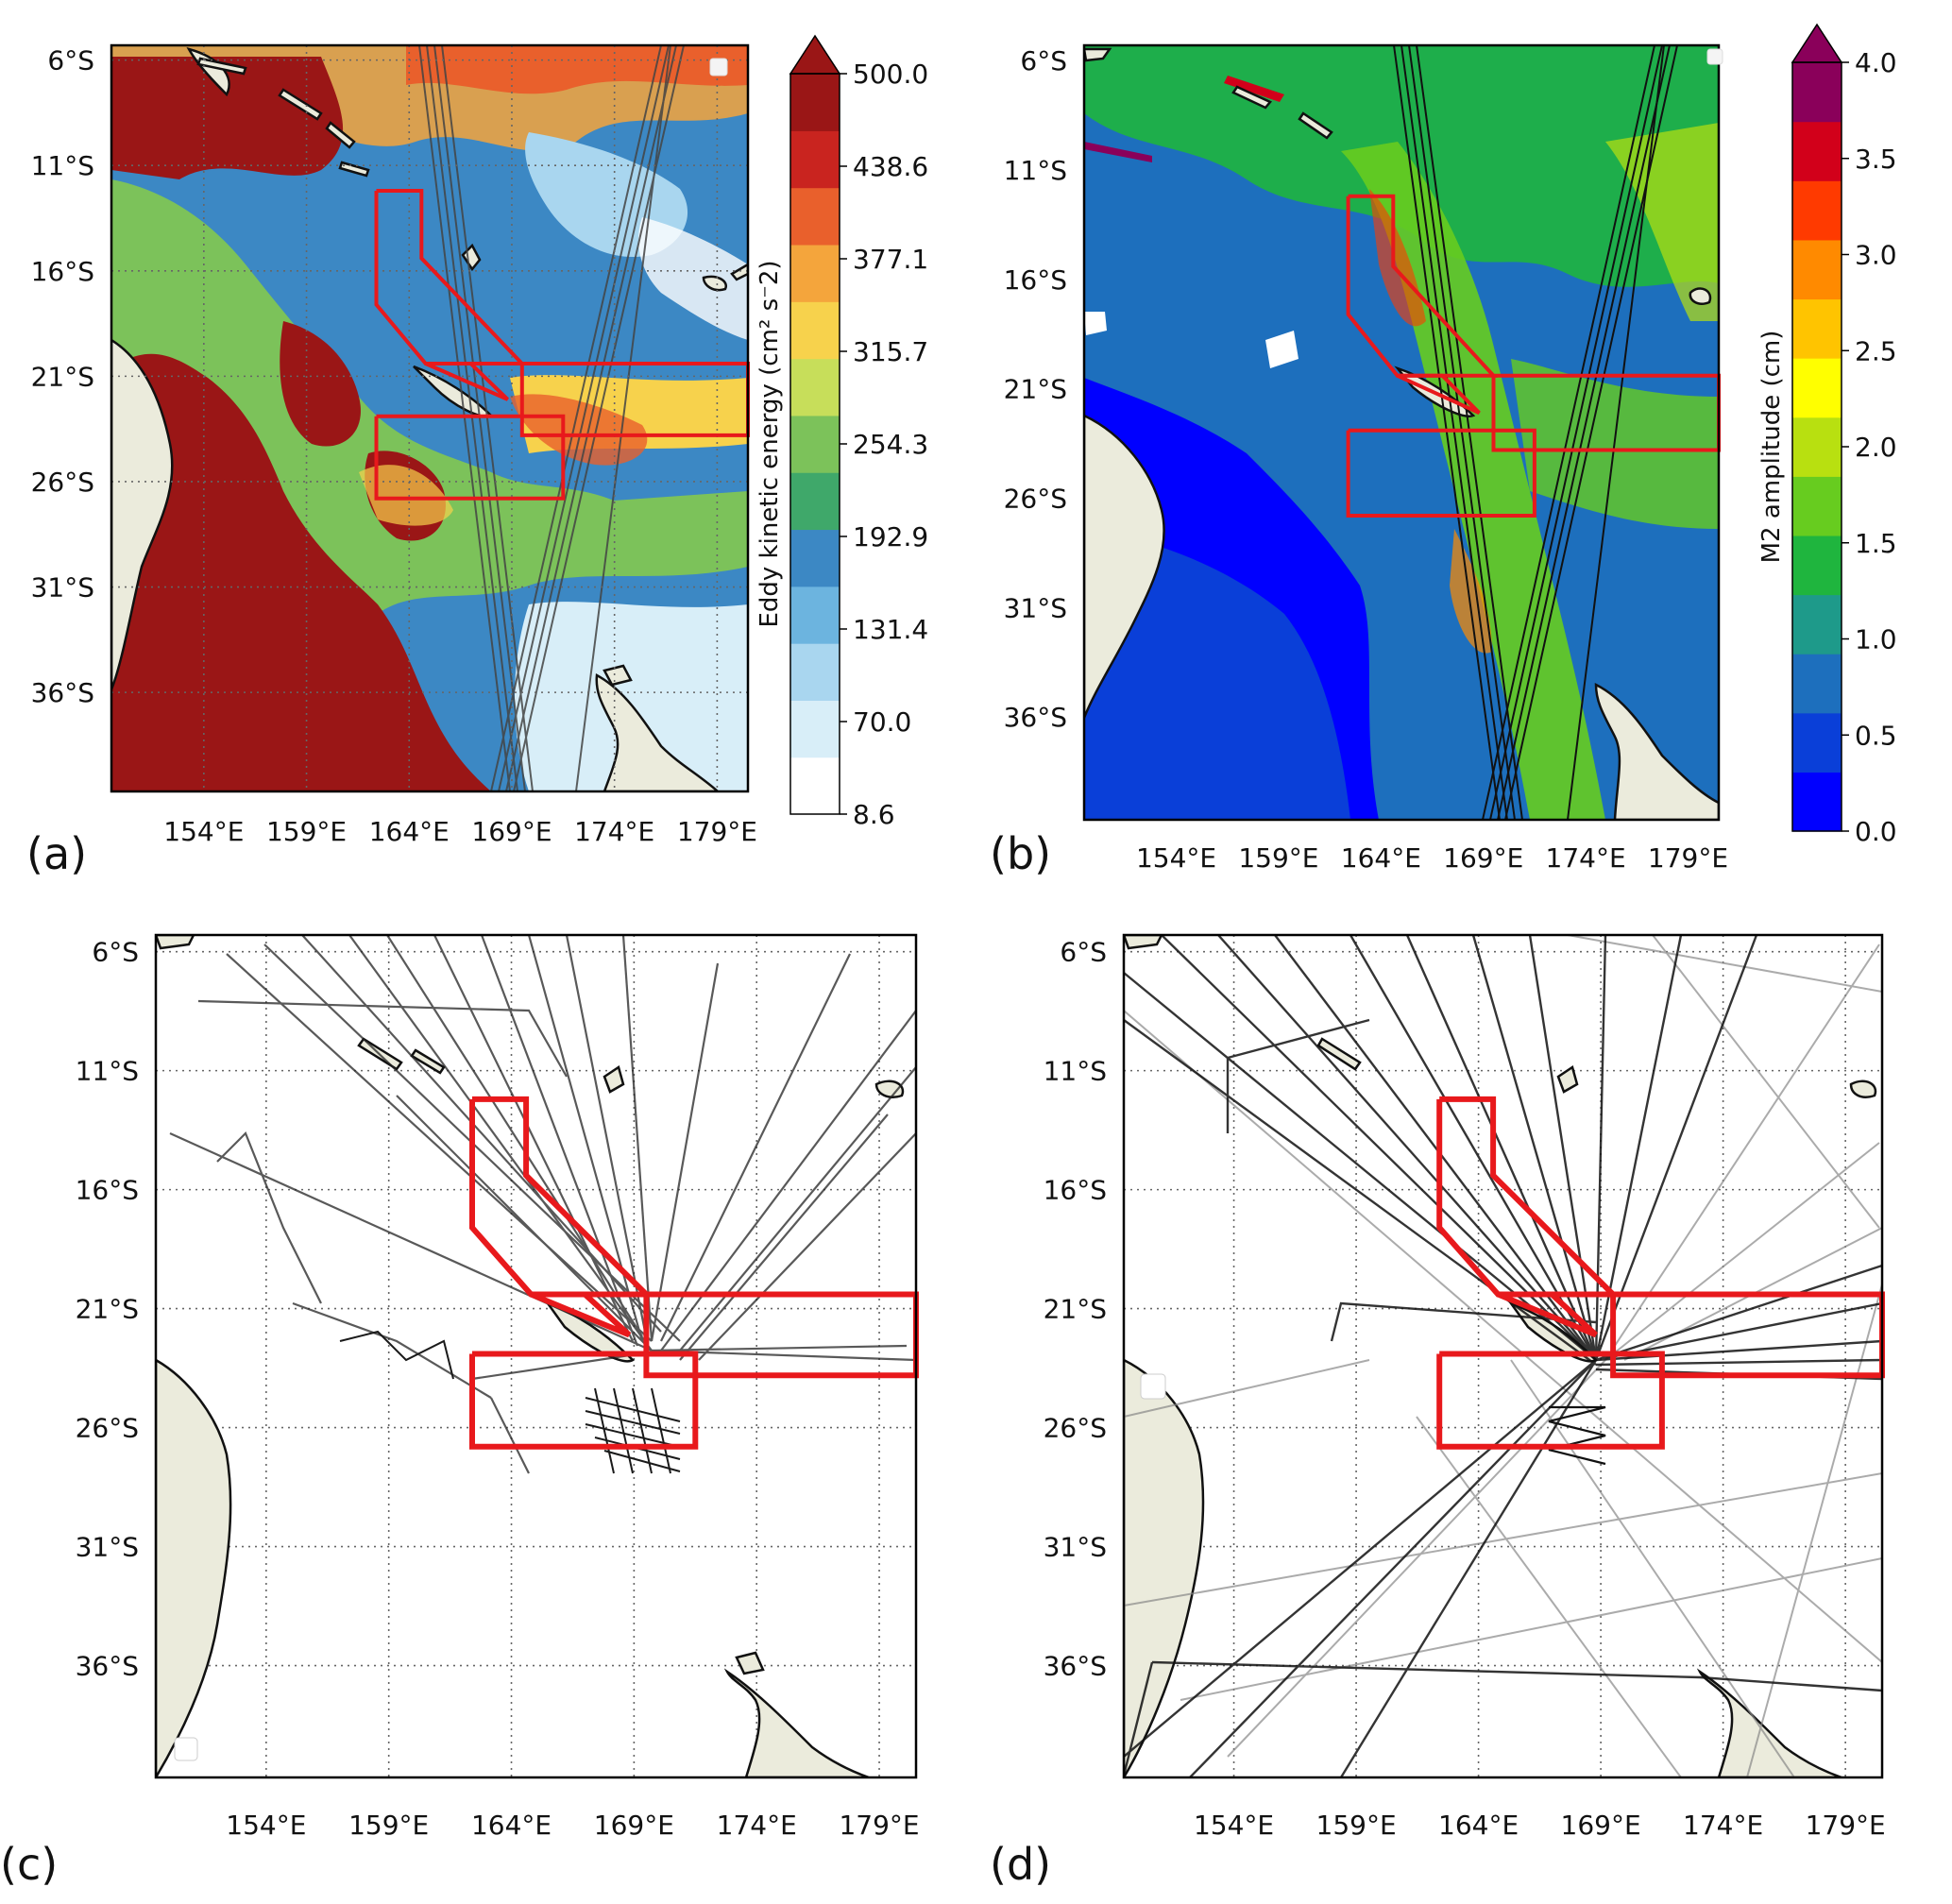 The width and height of the screenshot is (1952, 1904). I want to click on m2-amplitude-field, so click(1401, 432).